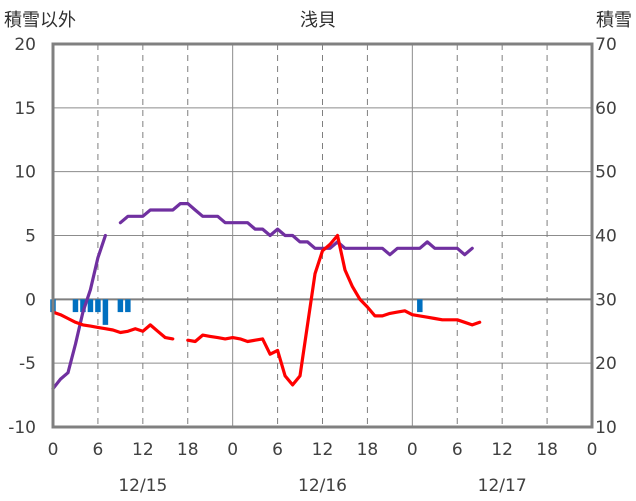 The image size is (636, 501). What do you see at coordinates (142, 486) in the screenshot?
I see `date-label: 12/15` at bounding box center [142, 486].